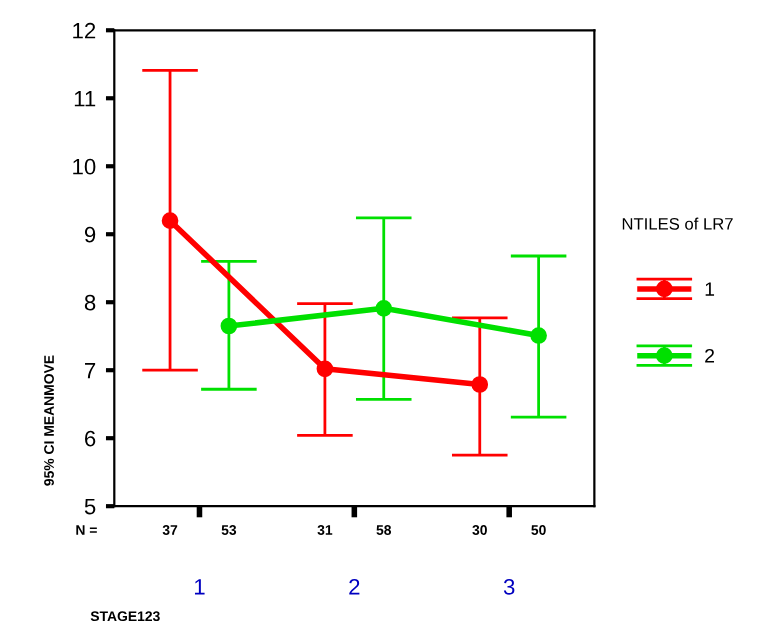 Image resolution: width=762 pixels, height=644 pixels. I want to click on x-tick-label: 1, so click(199, 587).